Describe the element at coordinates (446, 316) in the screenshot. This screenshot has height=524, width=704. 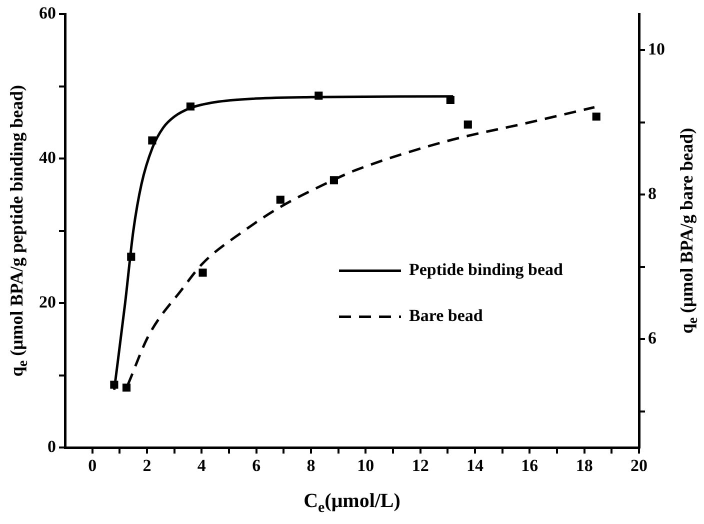
I see `legend-label: Bare bead` at that location.